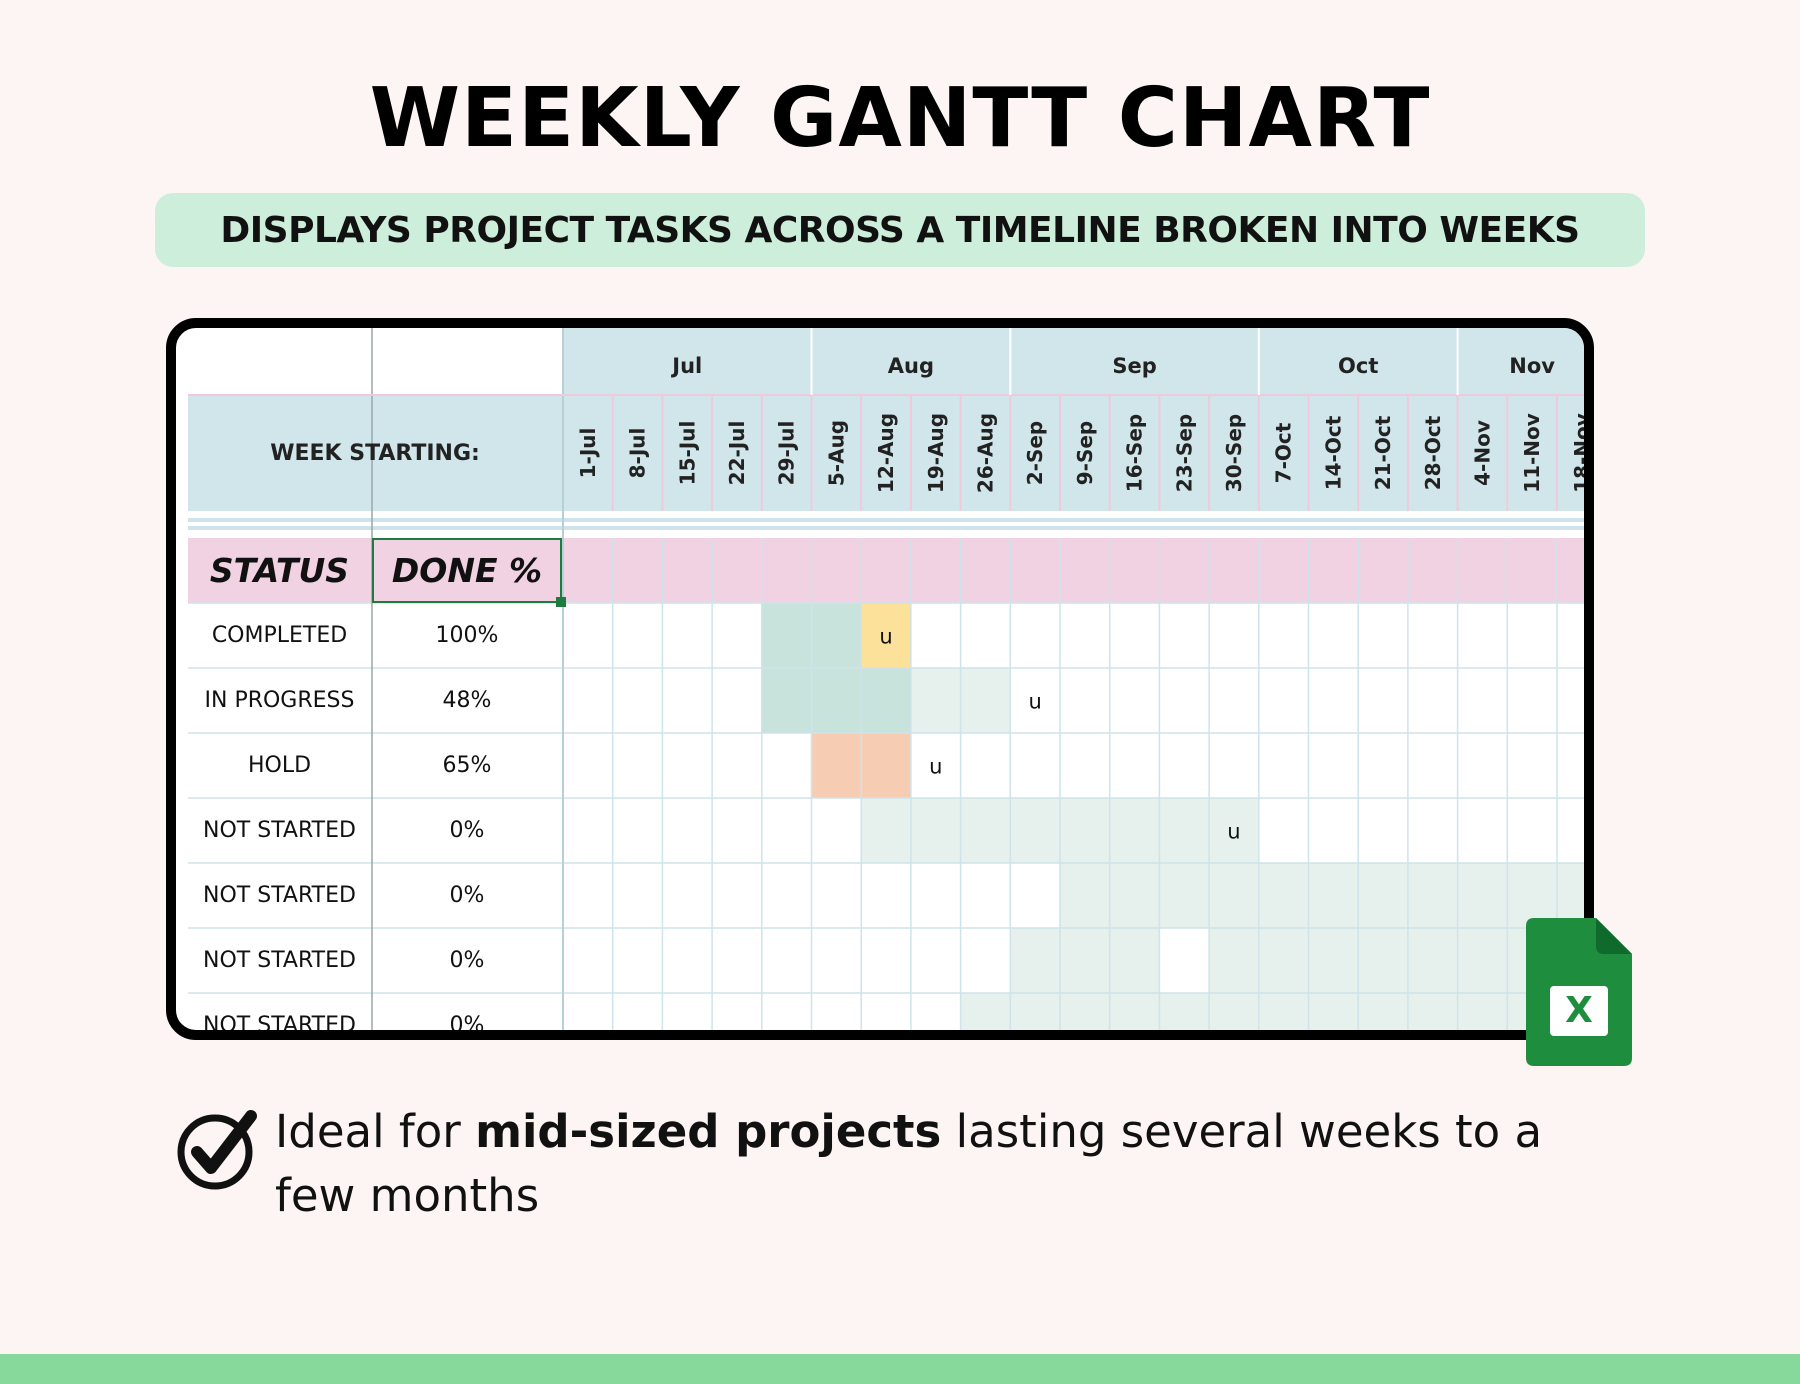 The height and width of the screenshot is (1384, 1800). What do you see at coordinates (1433, 452) in the screenshot?
I see `week-label: 28-Oct` at bounding box center [1433, 452].